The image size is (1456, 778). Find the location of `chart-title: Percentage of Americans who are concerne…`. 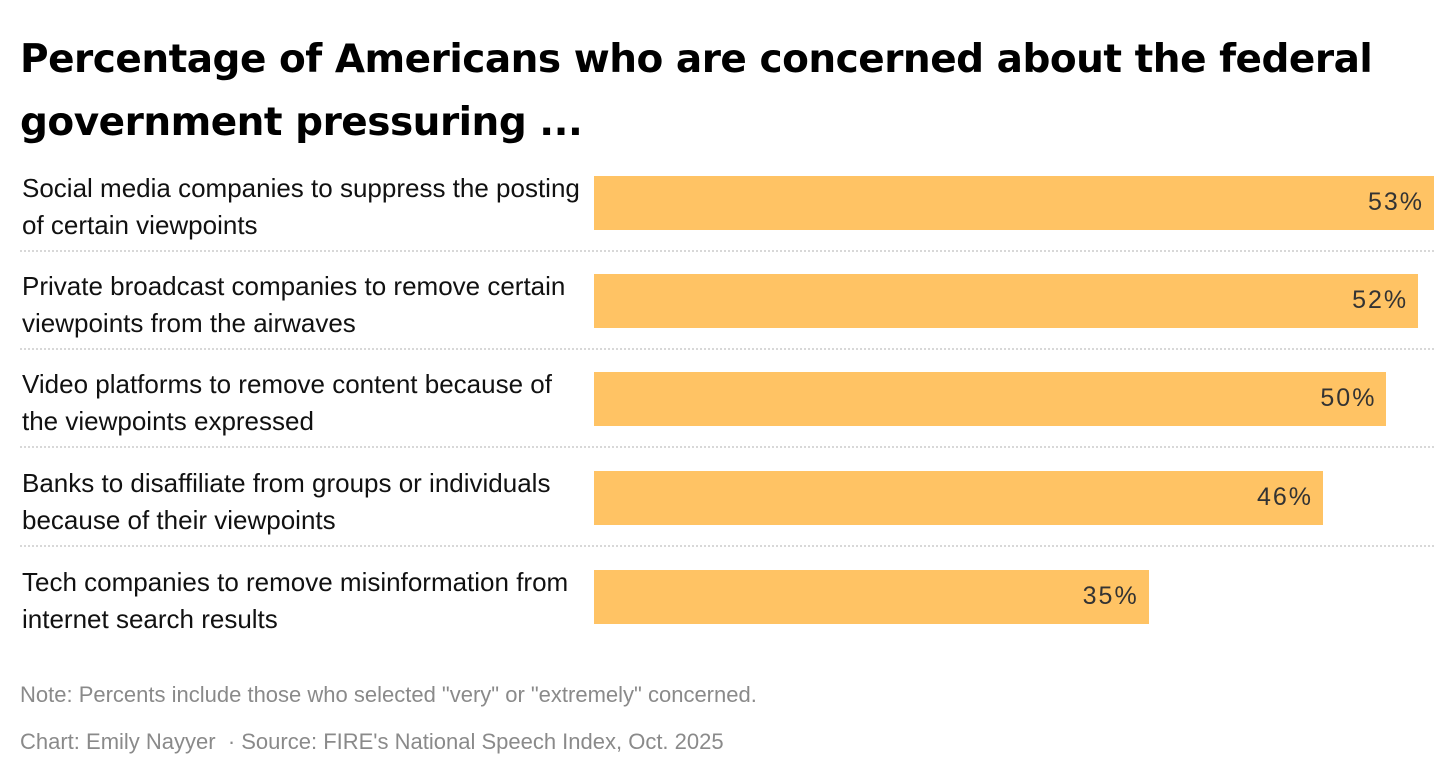

chart-title: Percentage of Americans who are concerne… is located at coordinates (696, 91).